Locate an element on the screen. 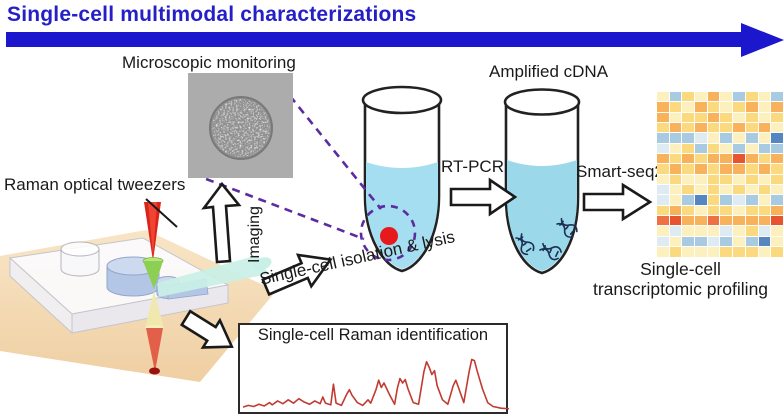 This screenshot has height=419, width=784. timeline-arrow is located at coordinates (395, 40).